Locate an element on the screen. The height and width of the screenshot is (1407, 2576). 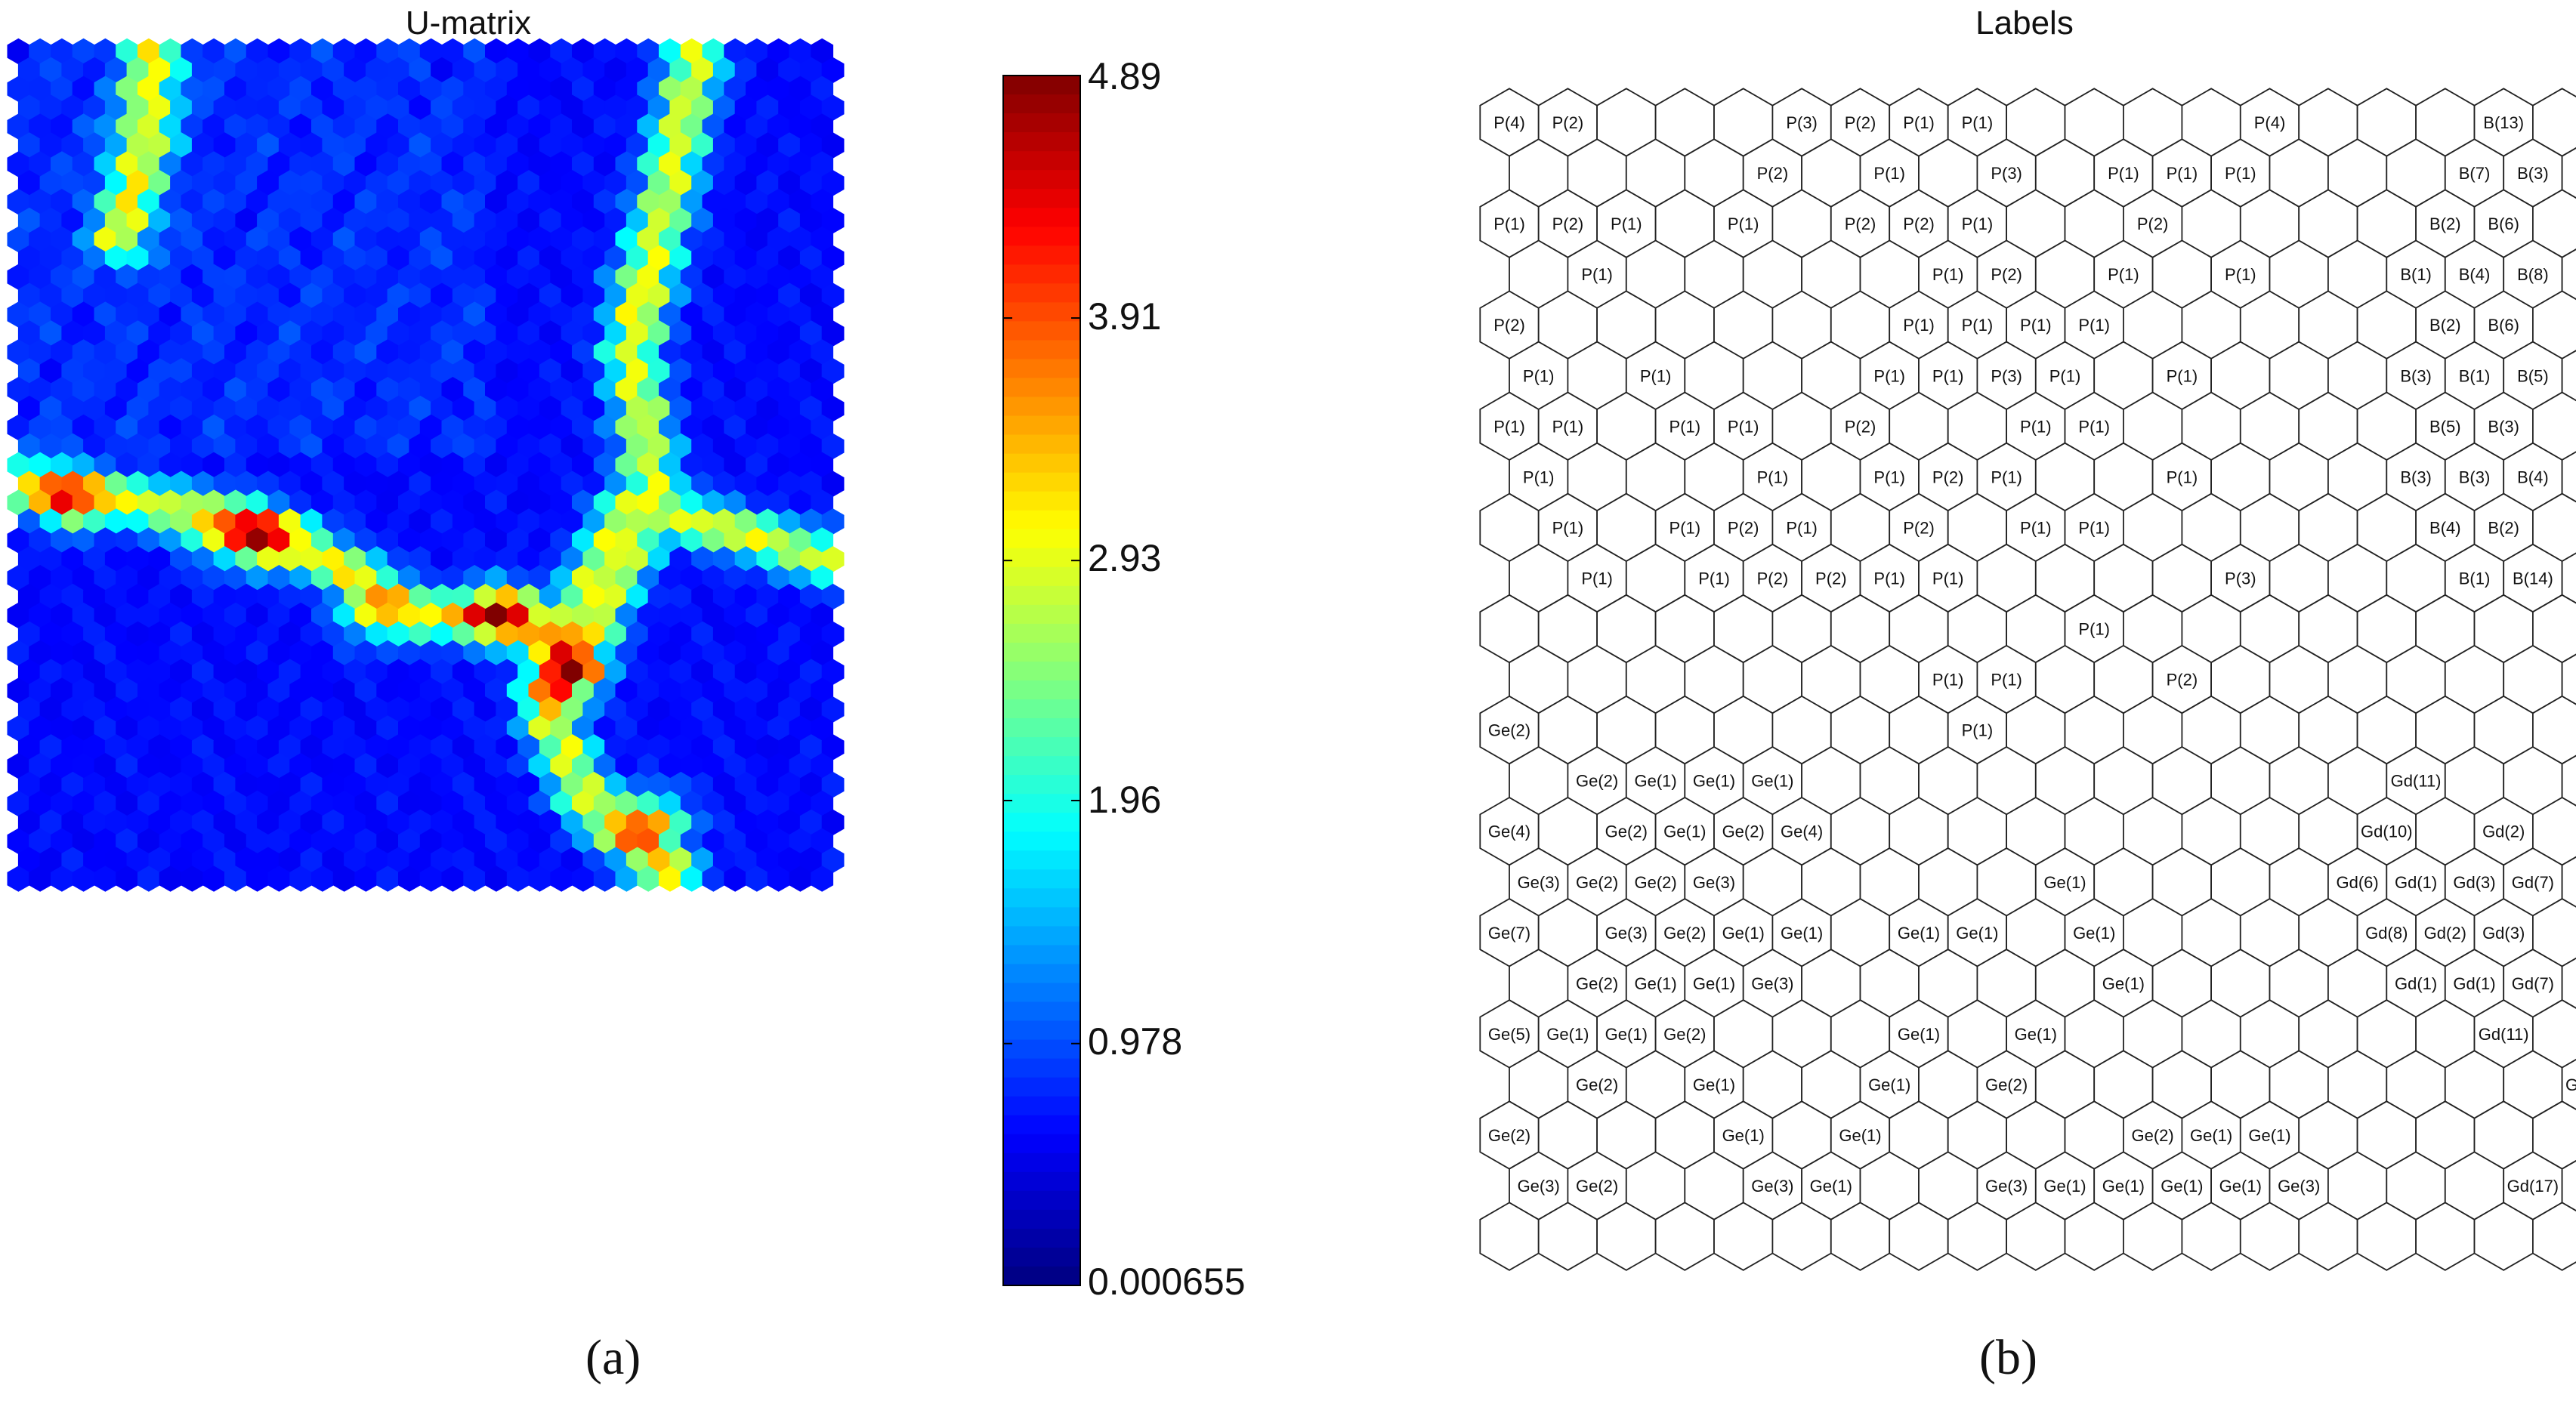
cell-label: B(7) is located at coordinates (2475, 173).